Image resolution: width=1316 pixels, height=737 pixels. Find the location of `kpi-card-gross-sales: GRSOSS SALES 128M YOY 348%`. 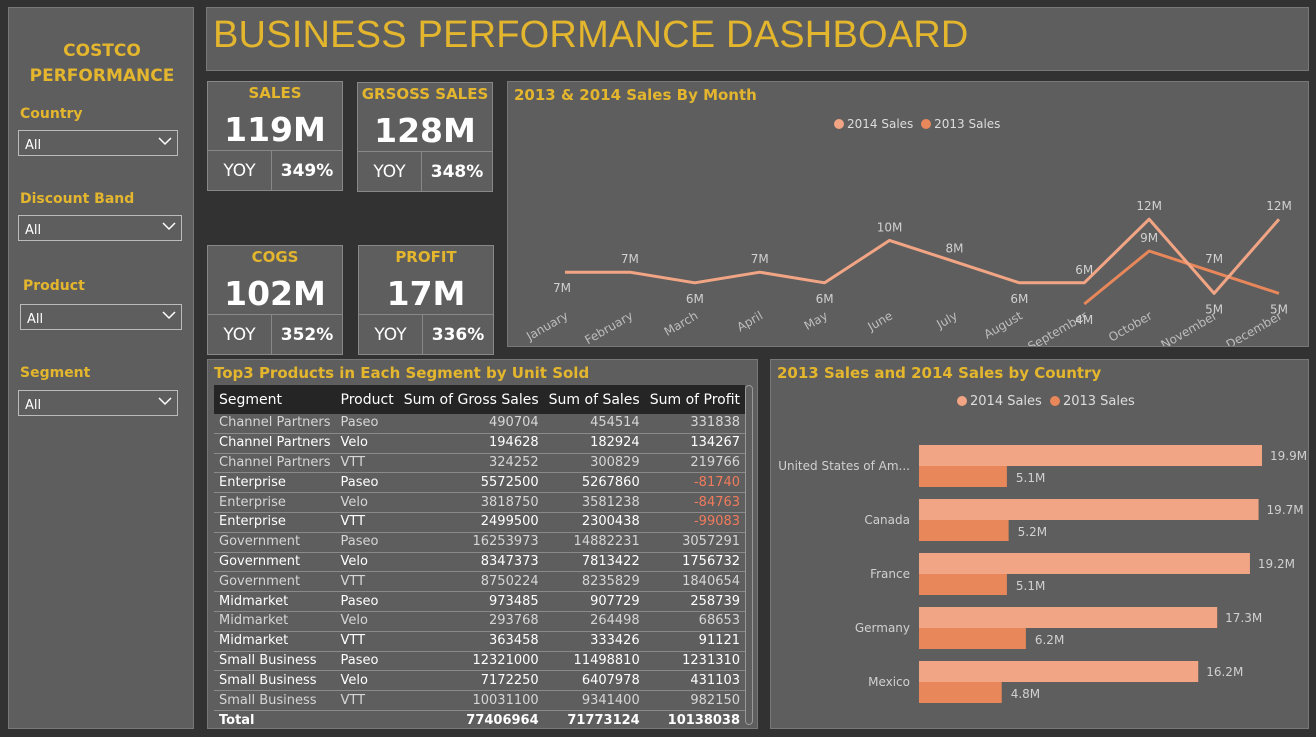

kpi-card-gross-sales: GRSOSS SALES 128M YOY 348% is located at coordinates (425, 137).